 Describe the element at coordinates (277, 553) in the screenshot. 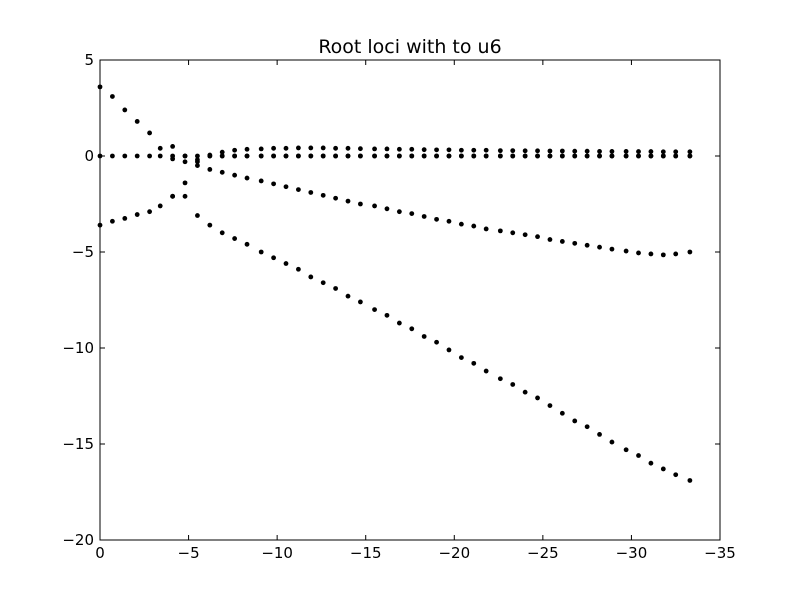

I see `x-tick-label: −10` at that location.